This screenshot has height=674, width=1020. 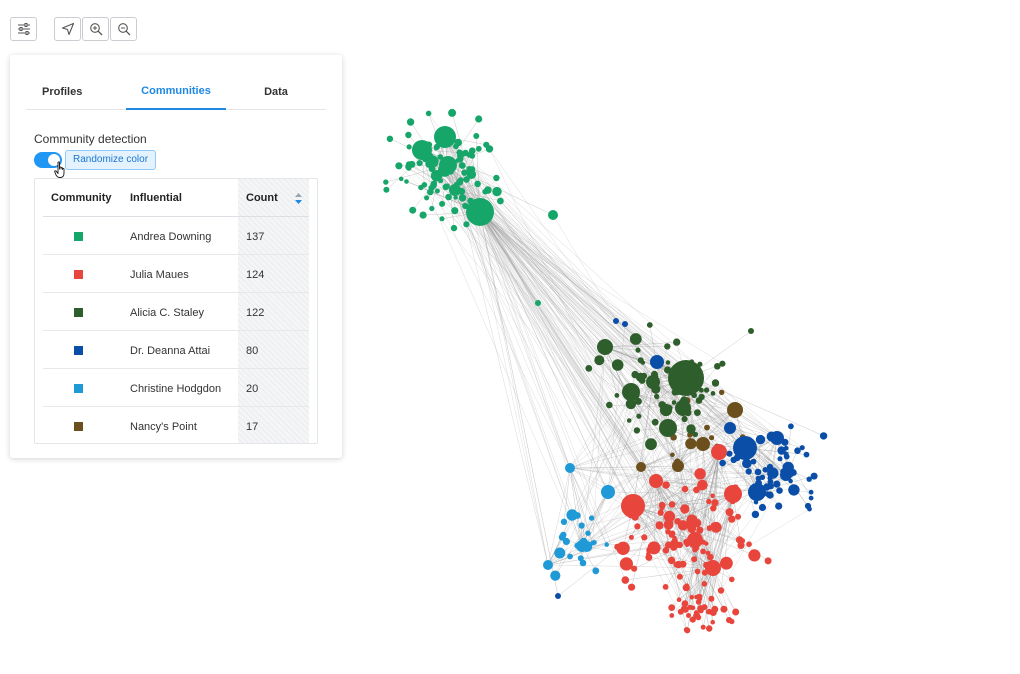 What do you see at coordinates (276, 91) in the screenshot?
I see `tab-data: Data` at bounding box center [276, 91].